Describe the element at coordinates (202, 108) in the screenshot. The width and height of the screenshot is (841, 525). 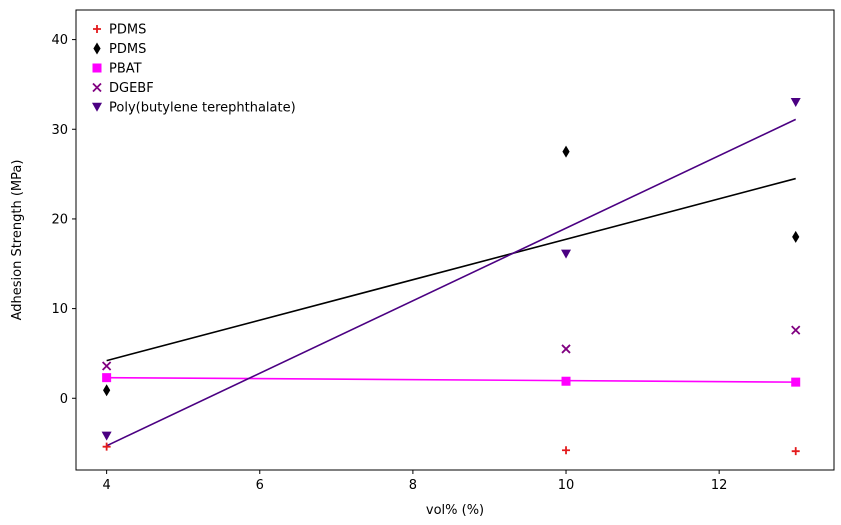
I see `legend-entry-label: Poly(butylene terephthalate)` at that location.